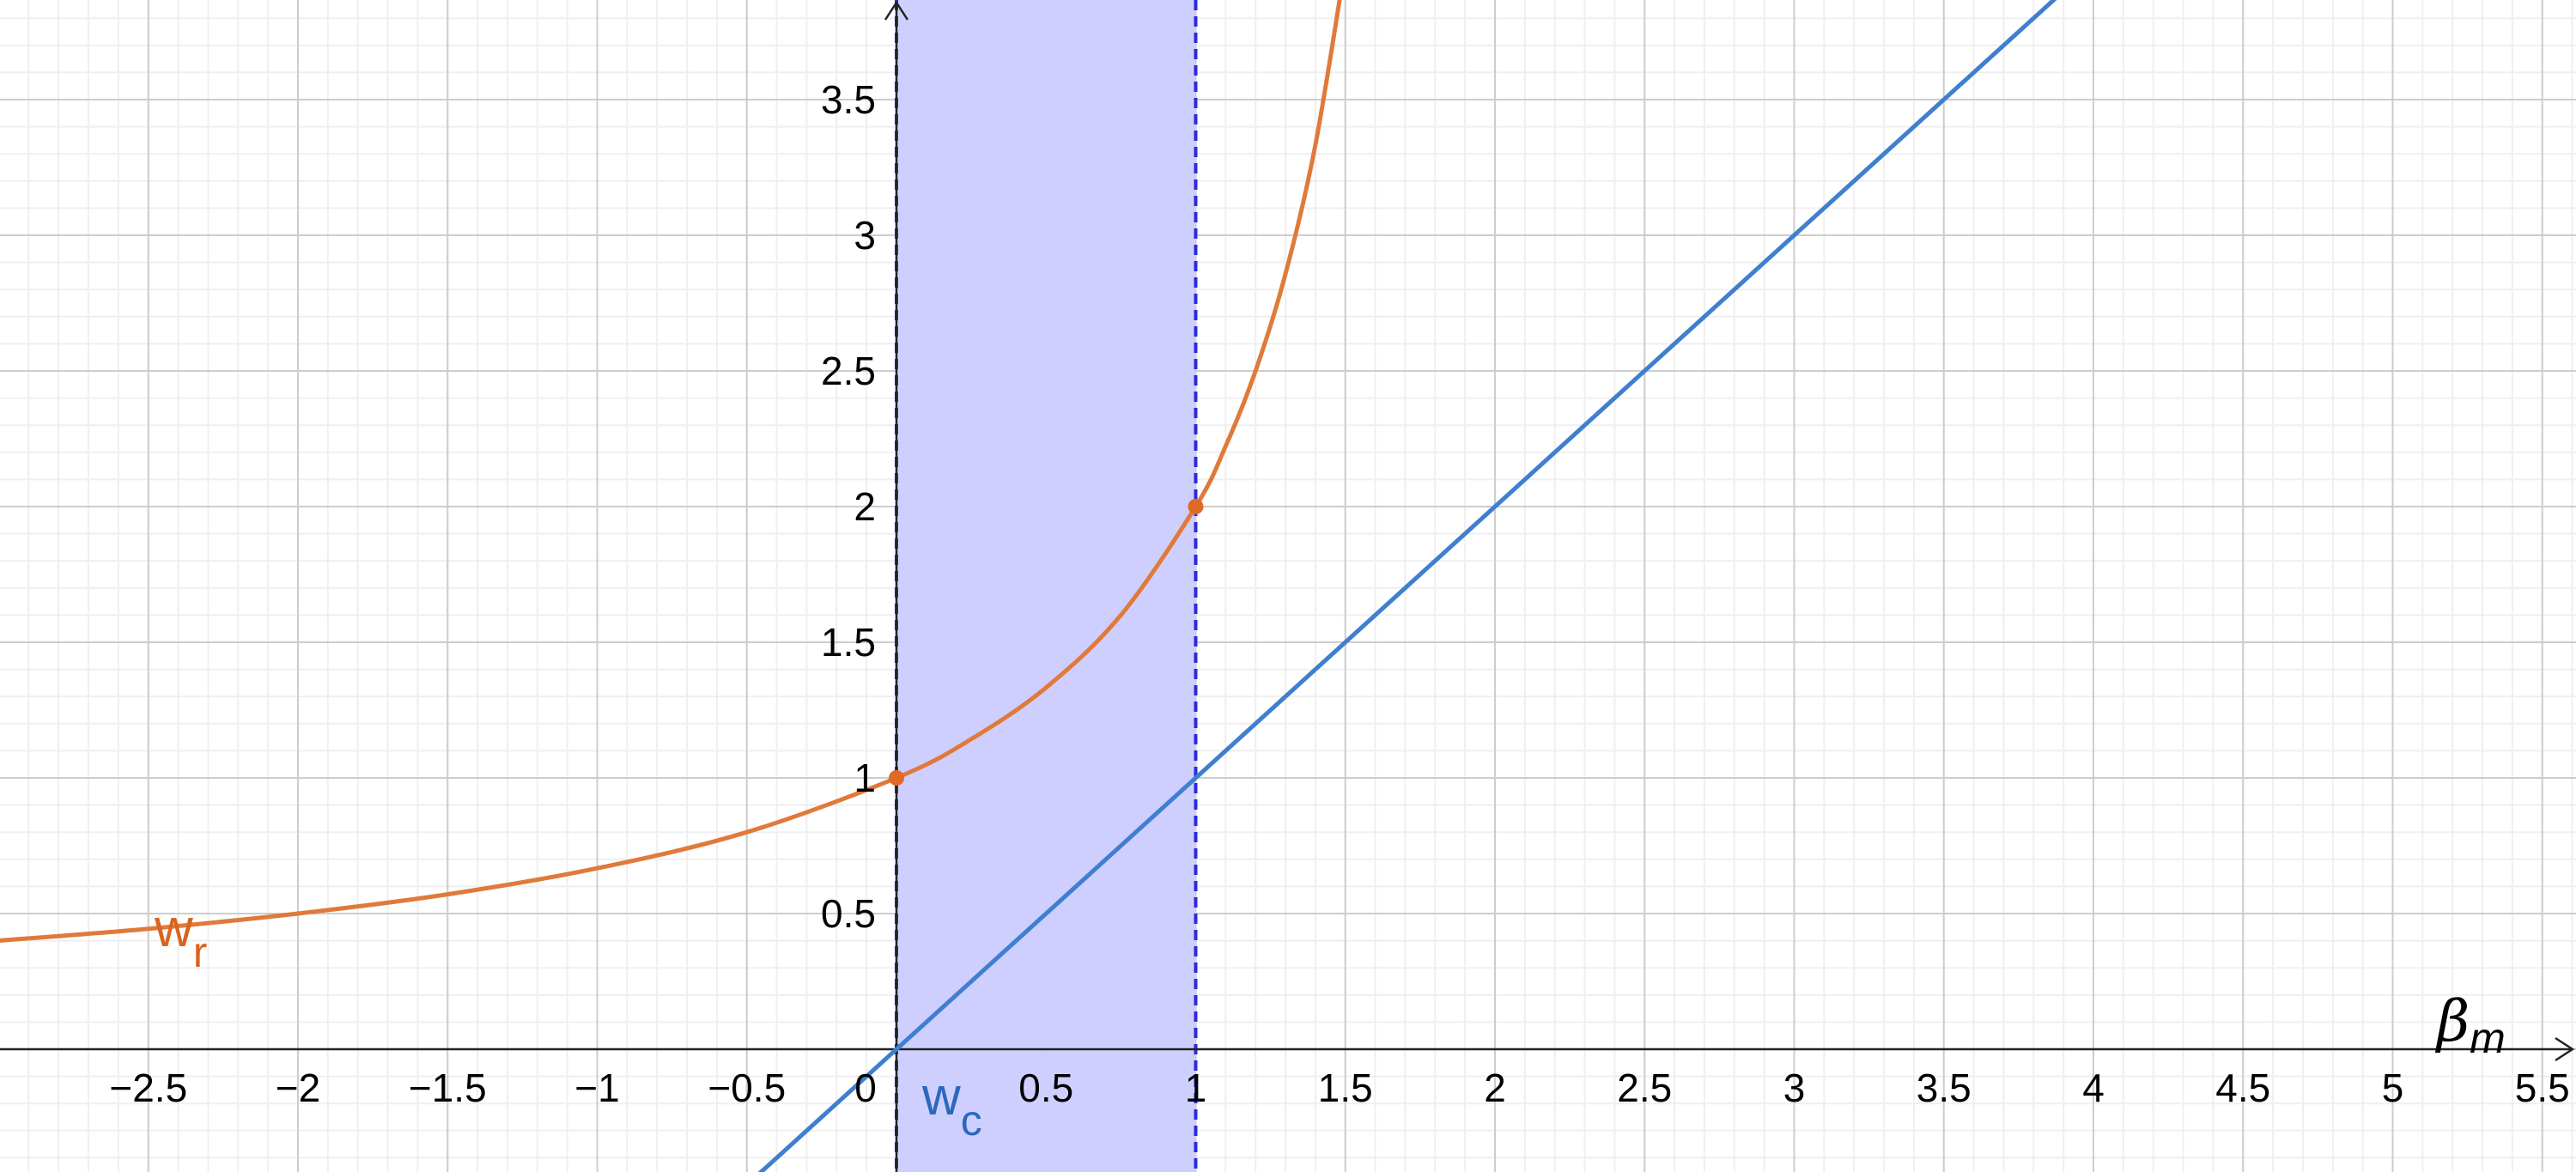 This screenshot has width=2576, height=1172. Describe the element at coordinates (174, 929) in the screenshot. I see `series-label-w-r-main: w` at that location.